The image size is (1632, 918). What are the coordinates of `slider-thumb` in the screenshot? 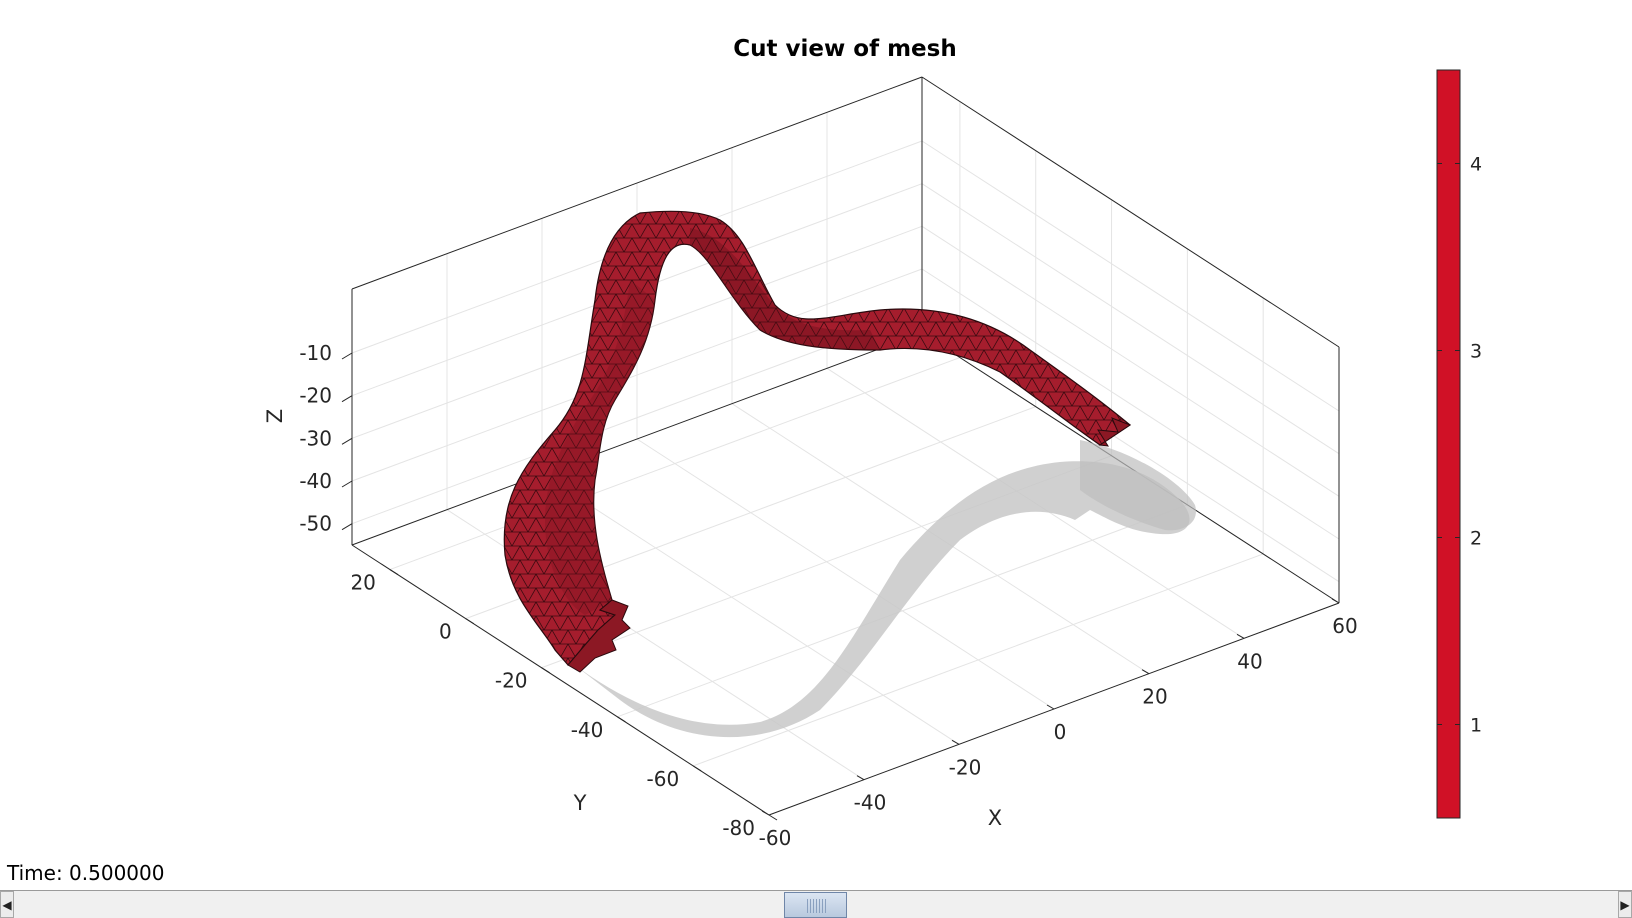 It's located at (815, 905).